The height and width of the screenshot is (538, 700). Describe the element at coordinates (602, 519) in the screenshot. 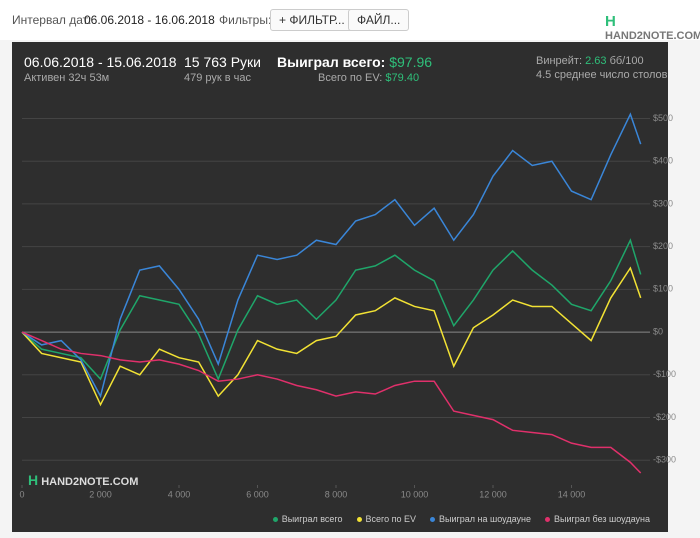

I see `legend-label: Выиграл без шоудауна` at that location.